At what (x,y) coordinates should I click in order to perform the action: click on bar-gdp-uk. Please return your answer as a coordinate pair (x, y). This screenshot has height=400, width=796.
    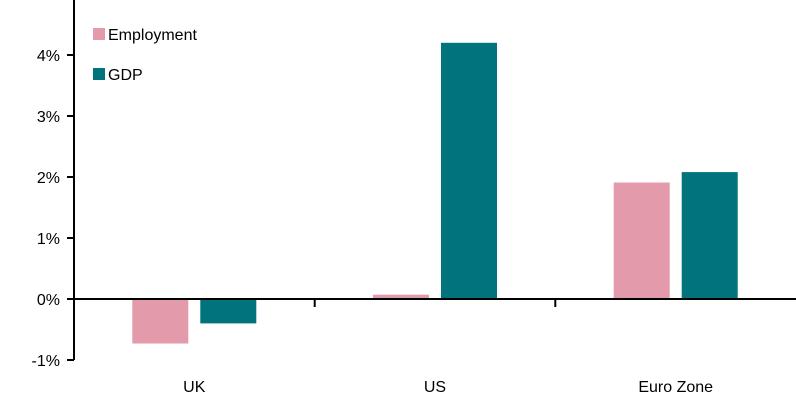
    Looking at the image, I should click on (228, 311).